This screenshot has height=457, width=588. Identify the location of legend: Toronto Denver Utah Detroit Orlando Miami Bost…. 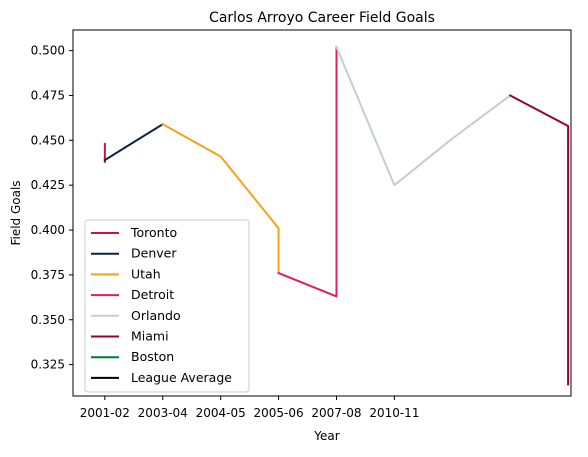
(167, 306).